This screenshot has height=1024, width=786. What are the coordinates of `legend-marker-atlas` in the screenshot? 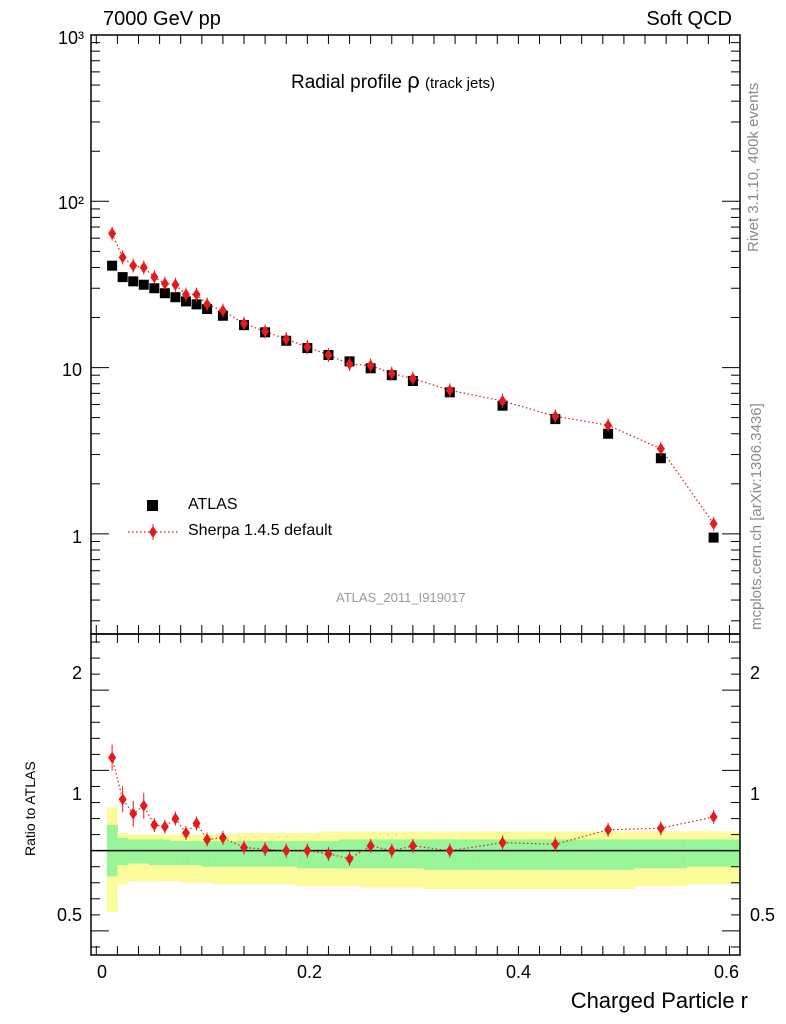 It's located at (152, 505).